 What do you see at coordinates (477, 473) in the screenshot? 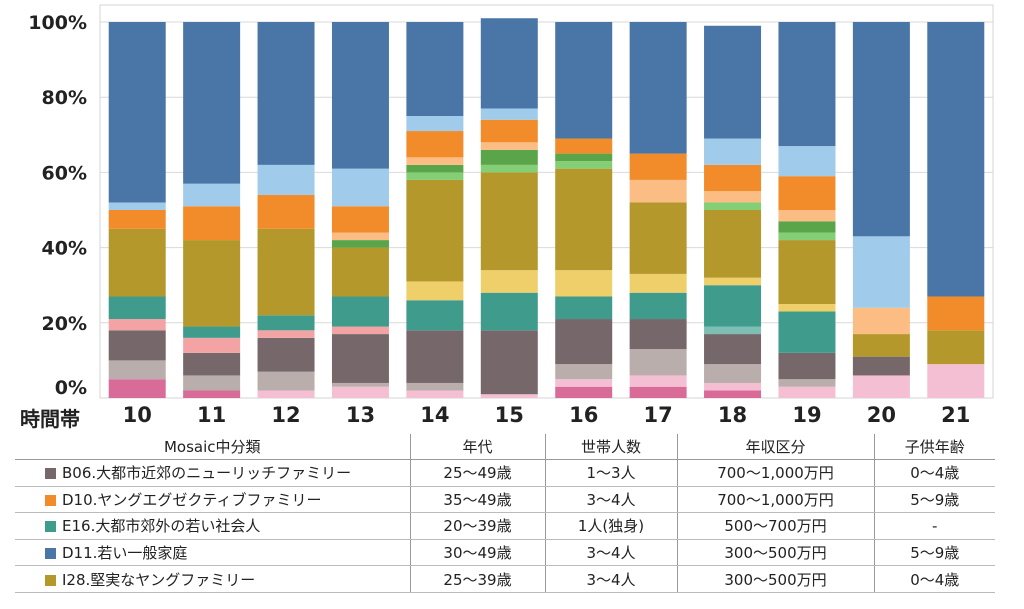
I see `age-cell: 25～49歳` at bounding box center [477, 473].